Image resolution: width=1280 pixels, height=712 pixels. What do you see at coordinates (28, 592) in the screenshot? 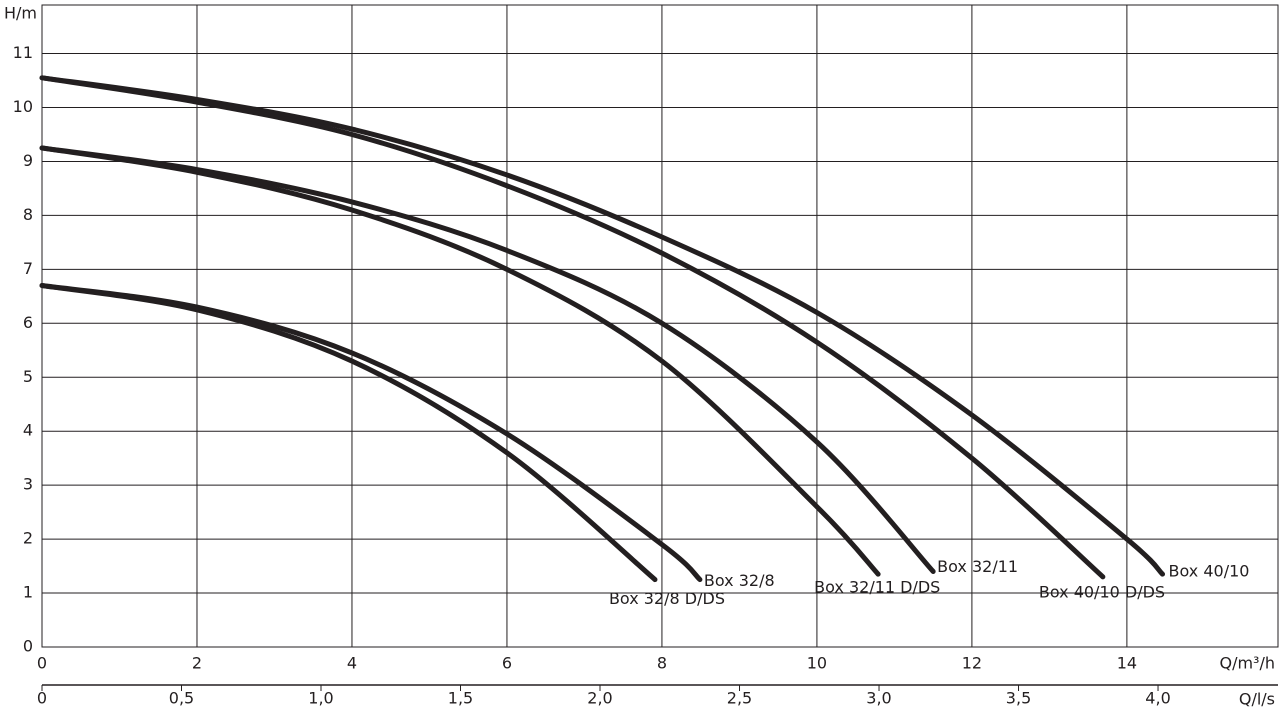
I see `y-tick-label: 1` at bounding box center [28, 592].